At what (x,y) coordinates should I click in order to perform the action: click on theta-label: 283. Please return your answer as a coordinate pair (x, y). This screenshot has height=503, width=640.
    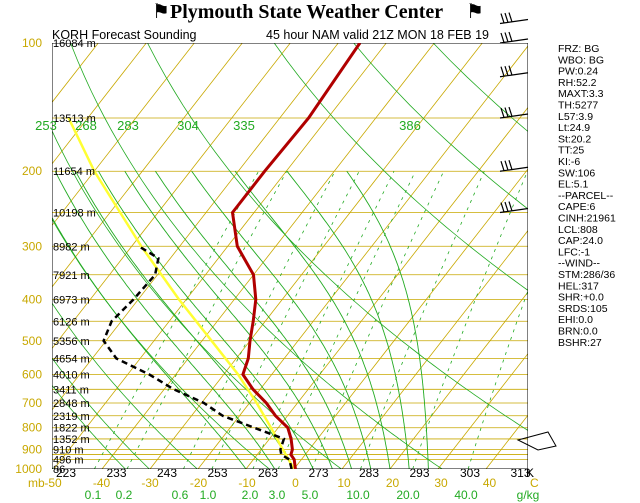
    Looking at the image, I should click on (128, 125).